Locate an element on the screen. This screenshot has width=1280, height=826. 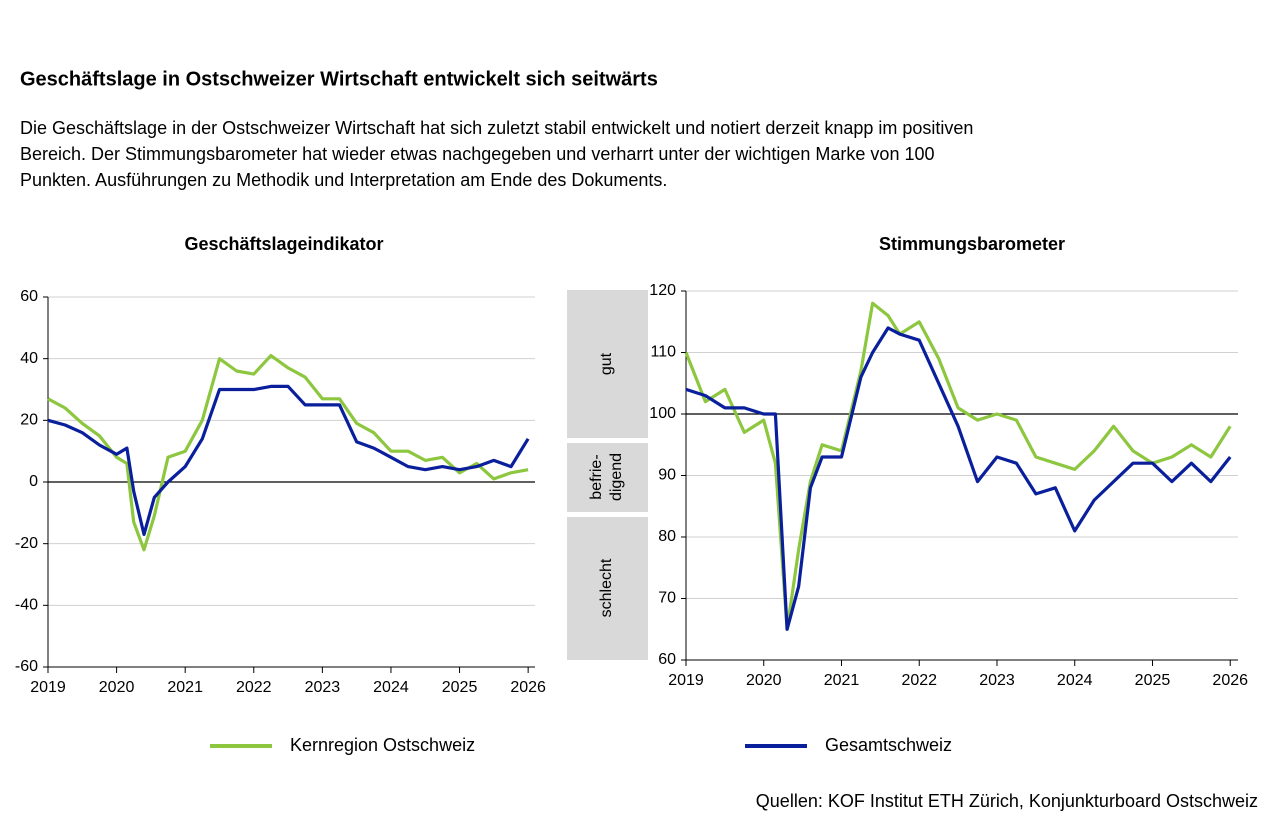
y-tick-label: 70 is located at coordinates (667, 598).